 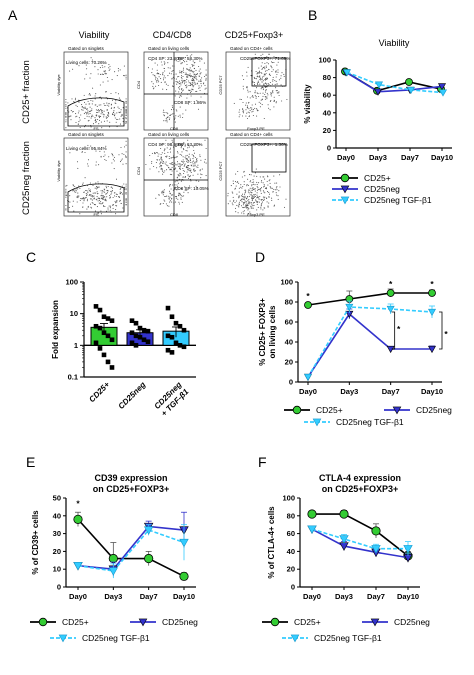 I want to click on y-axis-label: Fold expansion, so click(x=55, y=329).